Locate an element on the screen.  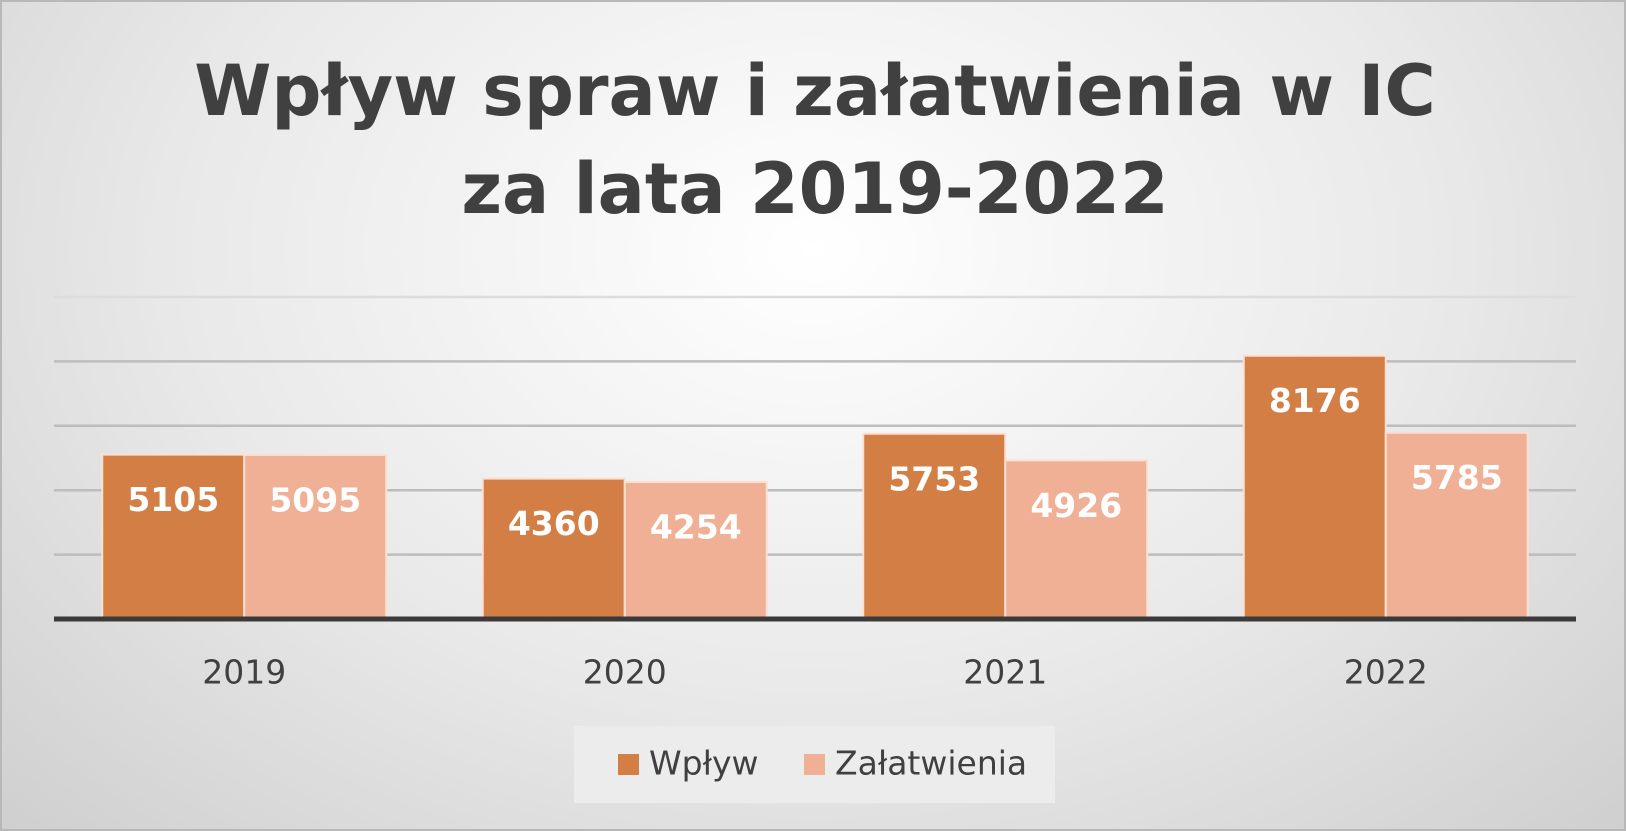
legend: Wpływ Załatwienia is located at coordinates (814, 764).